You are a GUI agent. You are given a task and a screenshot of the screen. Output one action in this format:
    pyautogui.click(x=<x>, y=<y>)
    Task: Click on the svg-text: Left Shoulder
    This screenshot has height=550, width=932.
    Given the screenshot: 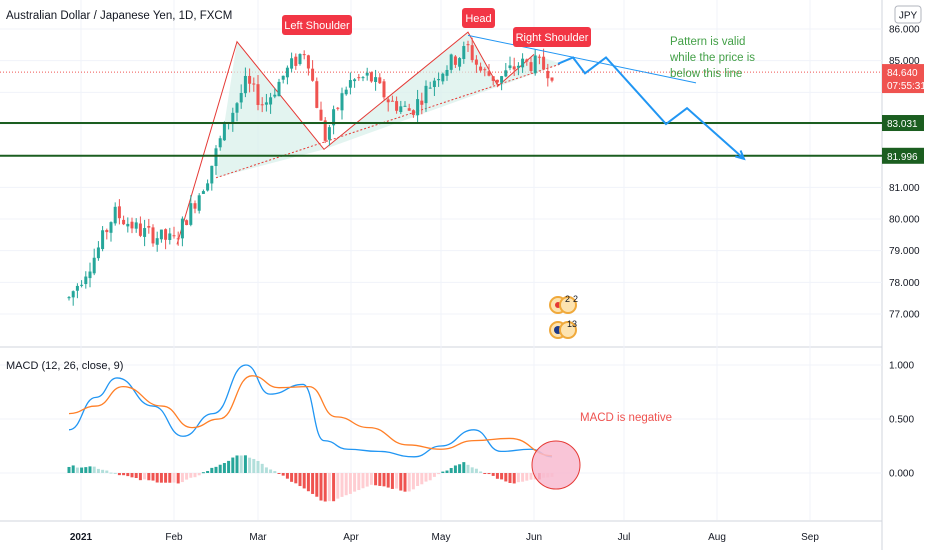 What is the action you would take?
    pyautogui.click(x=317, y=26)
    